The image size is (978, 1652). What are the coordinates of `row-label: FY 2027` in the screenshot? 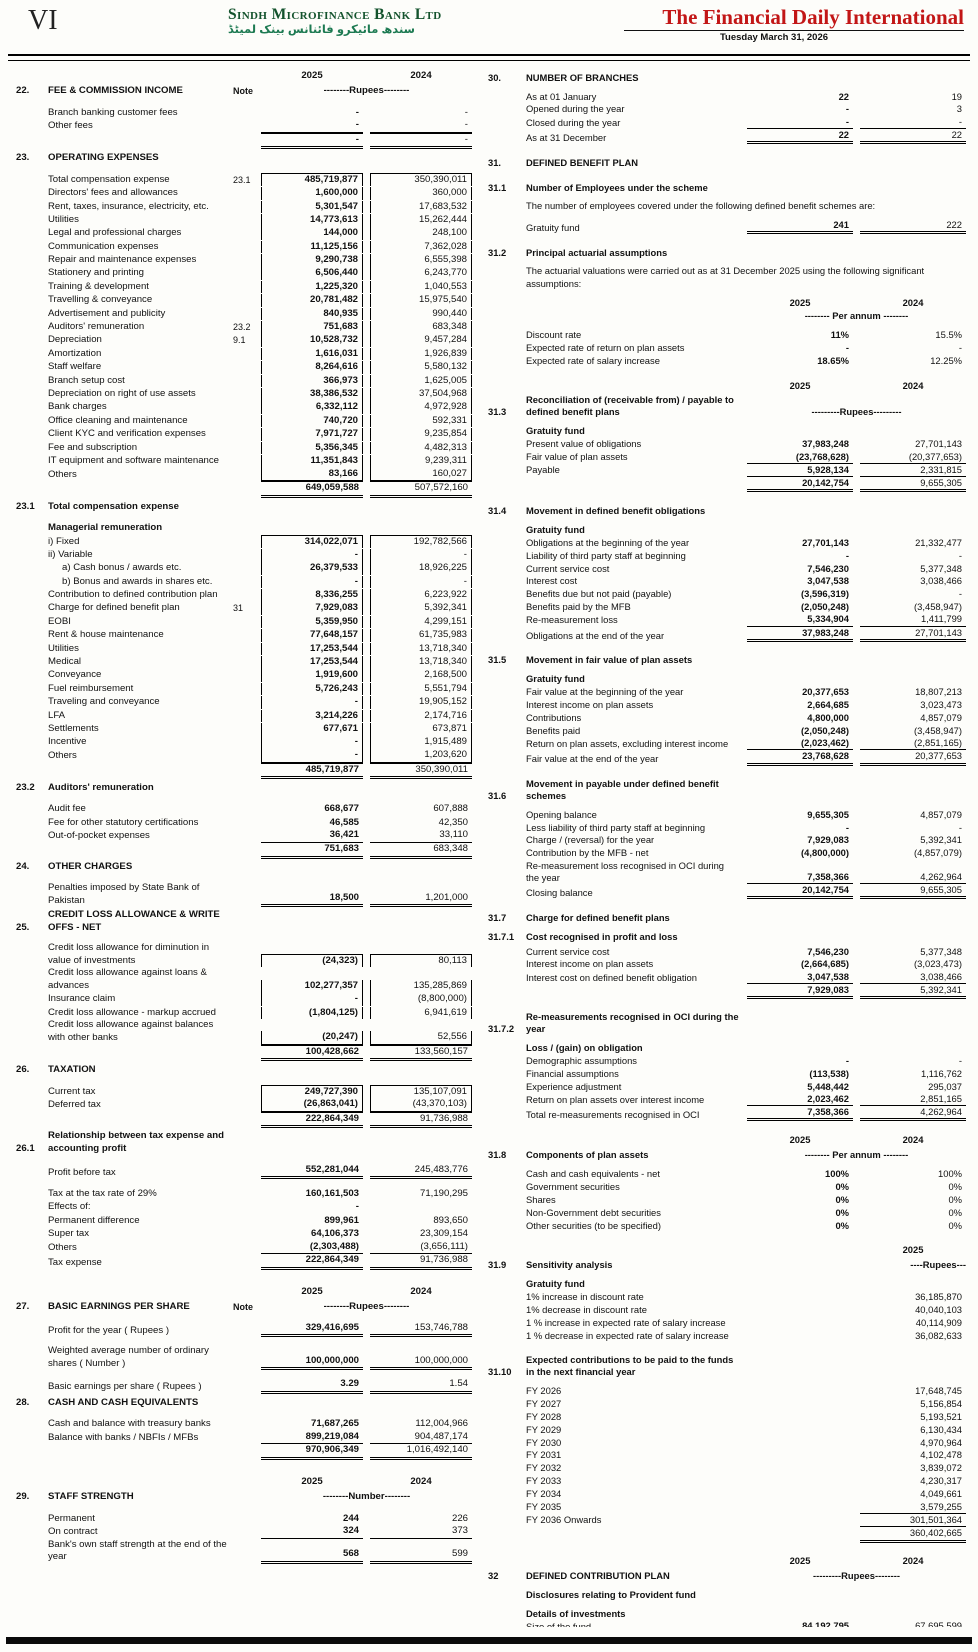 It's located at (544, 1403).